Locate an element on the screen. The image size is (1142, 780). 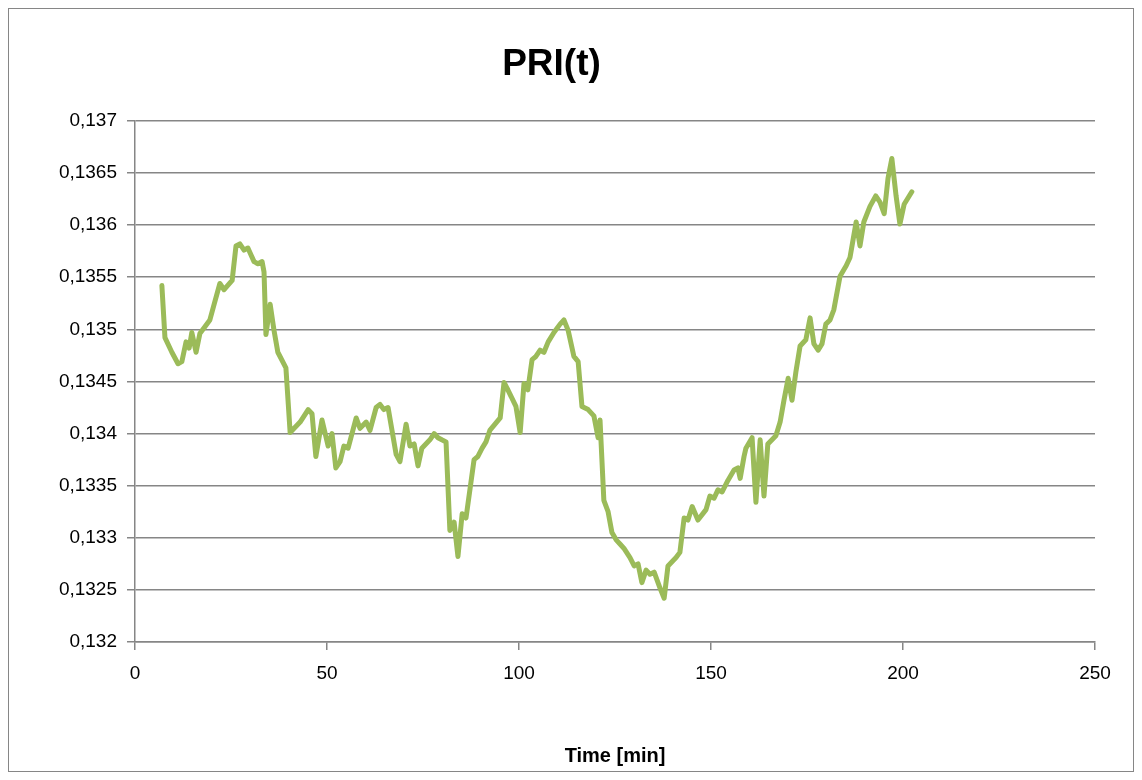
y-tick-label: 0,1365 is located at coordinates (87, 172).